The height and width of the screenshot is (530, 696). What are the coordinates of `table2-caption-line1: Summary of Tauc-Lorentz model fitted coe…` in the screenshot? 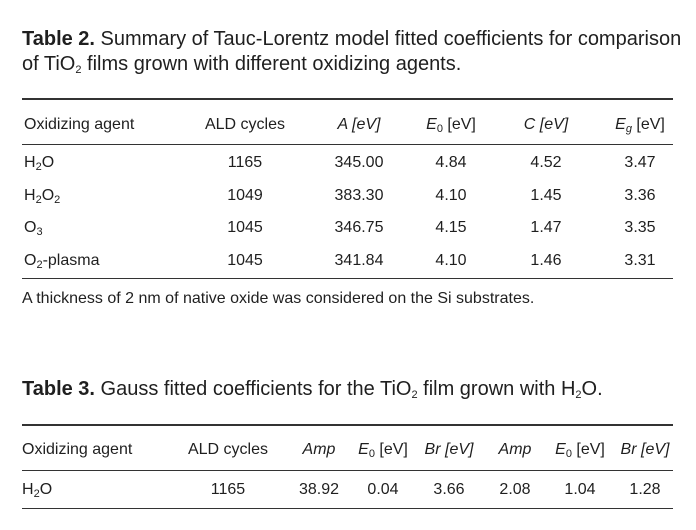 It's located at (388, 39).